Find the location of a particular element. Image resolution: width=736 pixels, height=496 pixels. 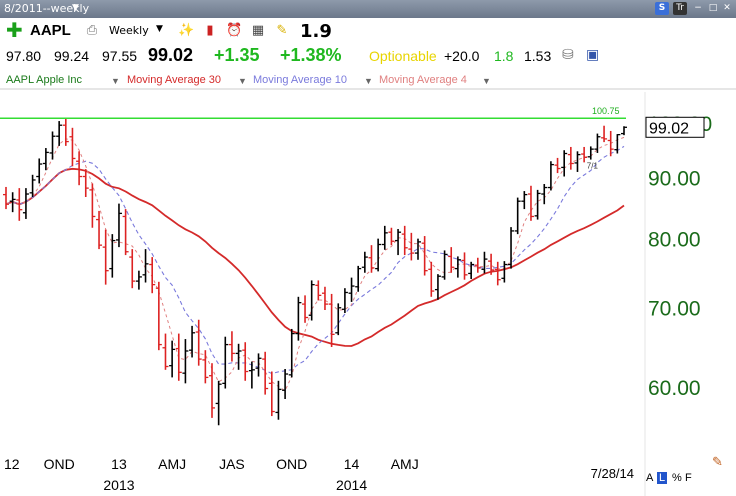

log-scale-toggle: L is located at coordinates (662, 478).